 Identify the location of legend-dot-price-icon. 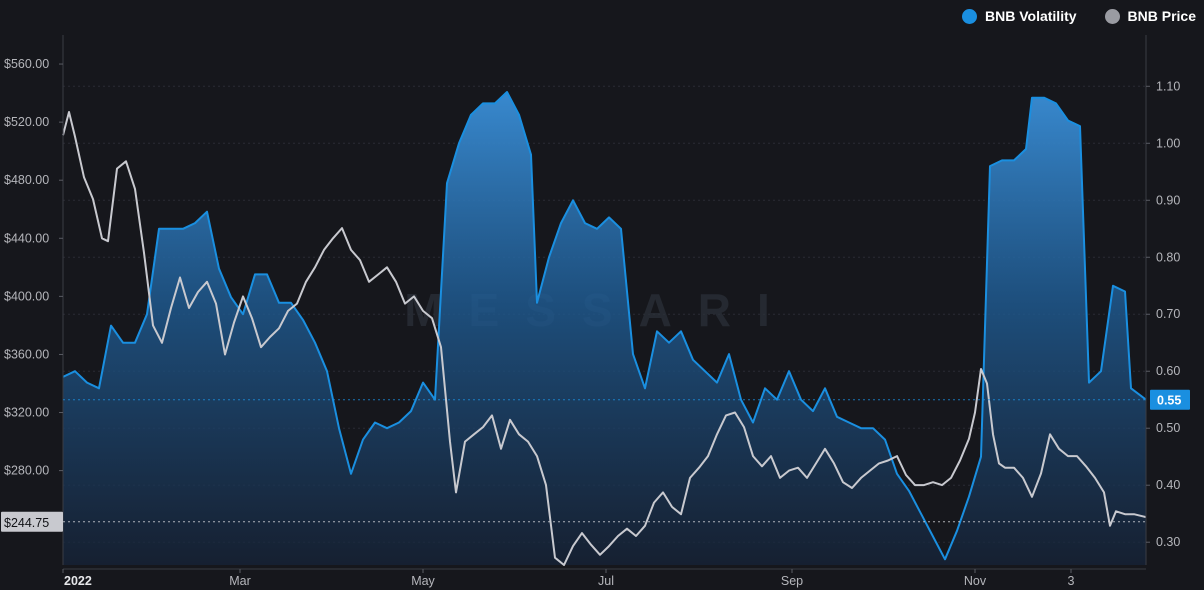
(1112, 16).